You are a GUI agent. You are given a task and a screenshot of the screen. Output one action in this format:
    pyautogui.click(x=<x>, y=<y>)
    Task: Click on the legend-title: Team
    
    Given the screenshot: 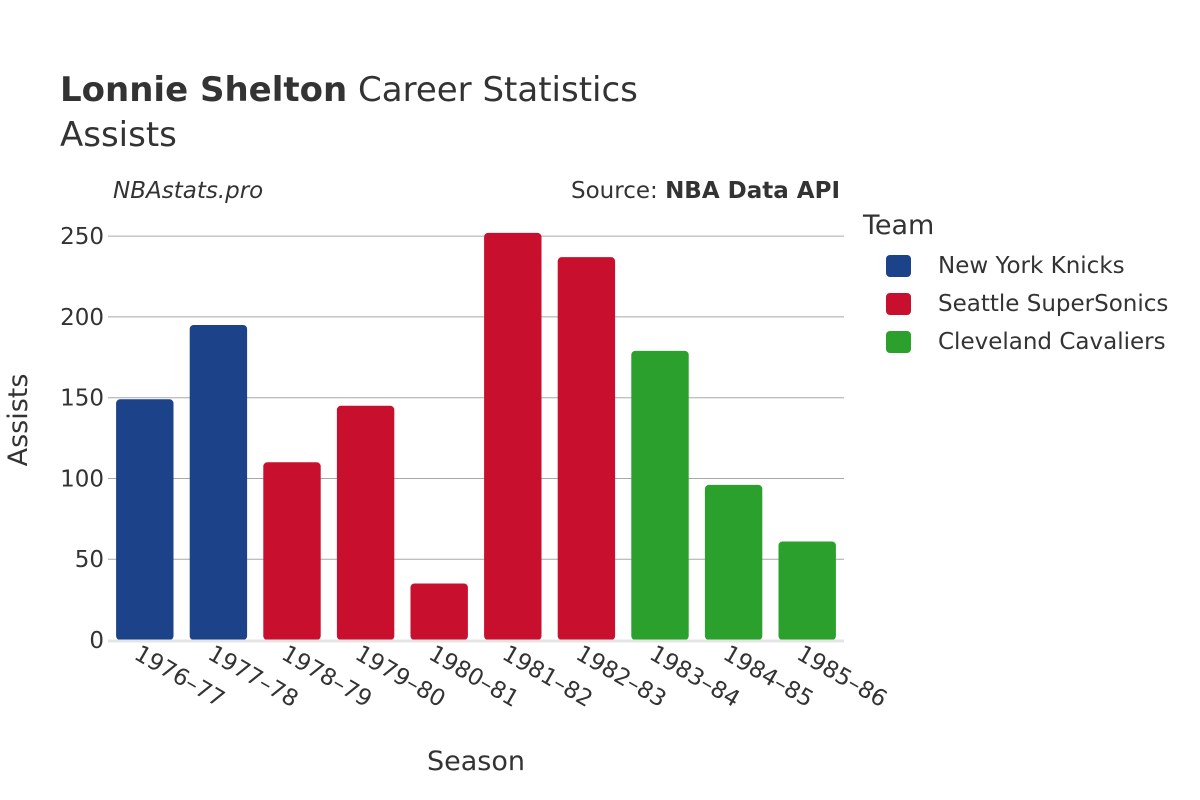 What is the action you would take?
    pyautogui.click(x=899, y=225)
    